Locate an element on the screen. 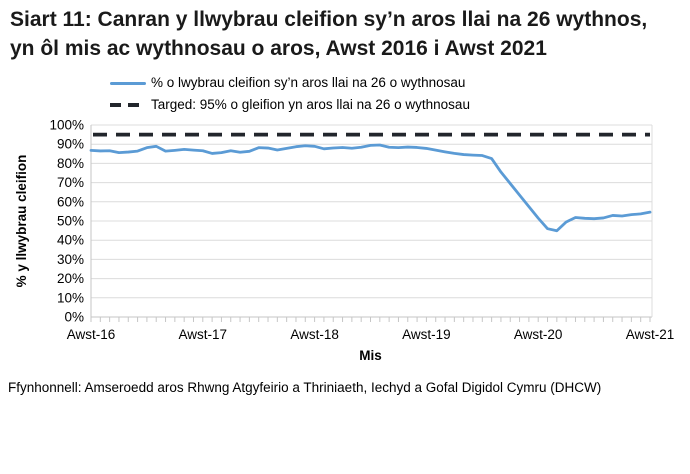  y-axis-title: % y llwybrau cleifion is located at coordinates (21, 220).